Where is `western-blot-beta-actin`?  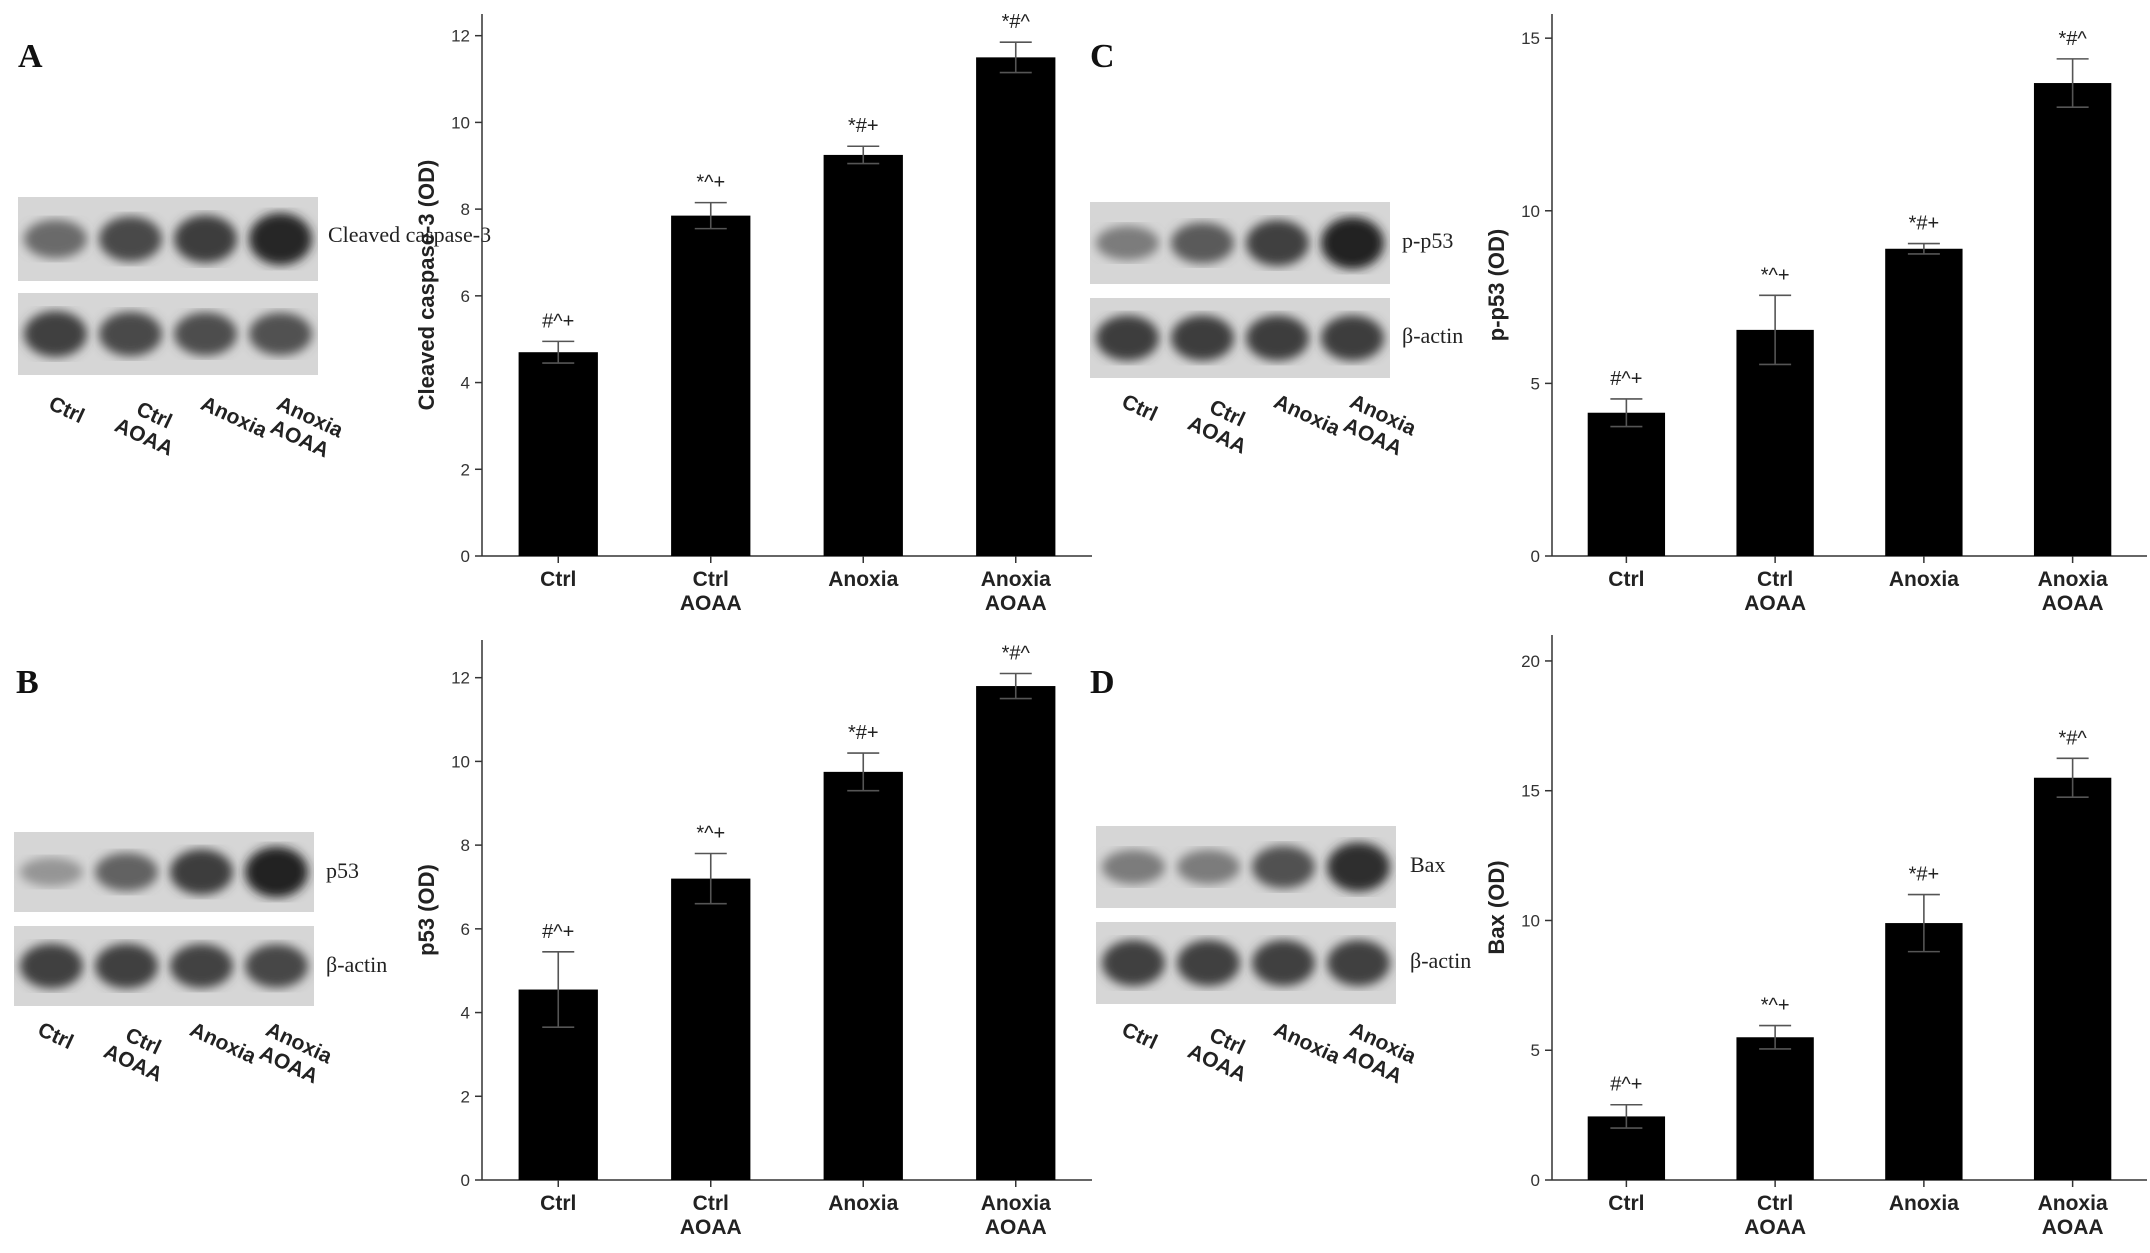
western-blot-beta-actin is located at coordinates (164, 966).